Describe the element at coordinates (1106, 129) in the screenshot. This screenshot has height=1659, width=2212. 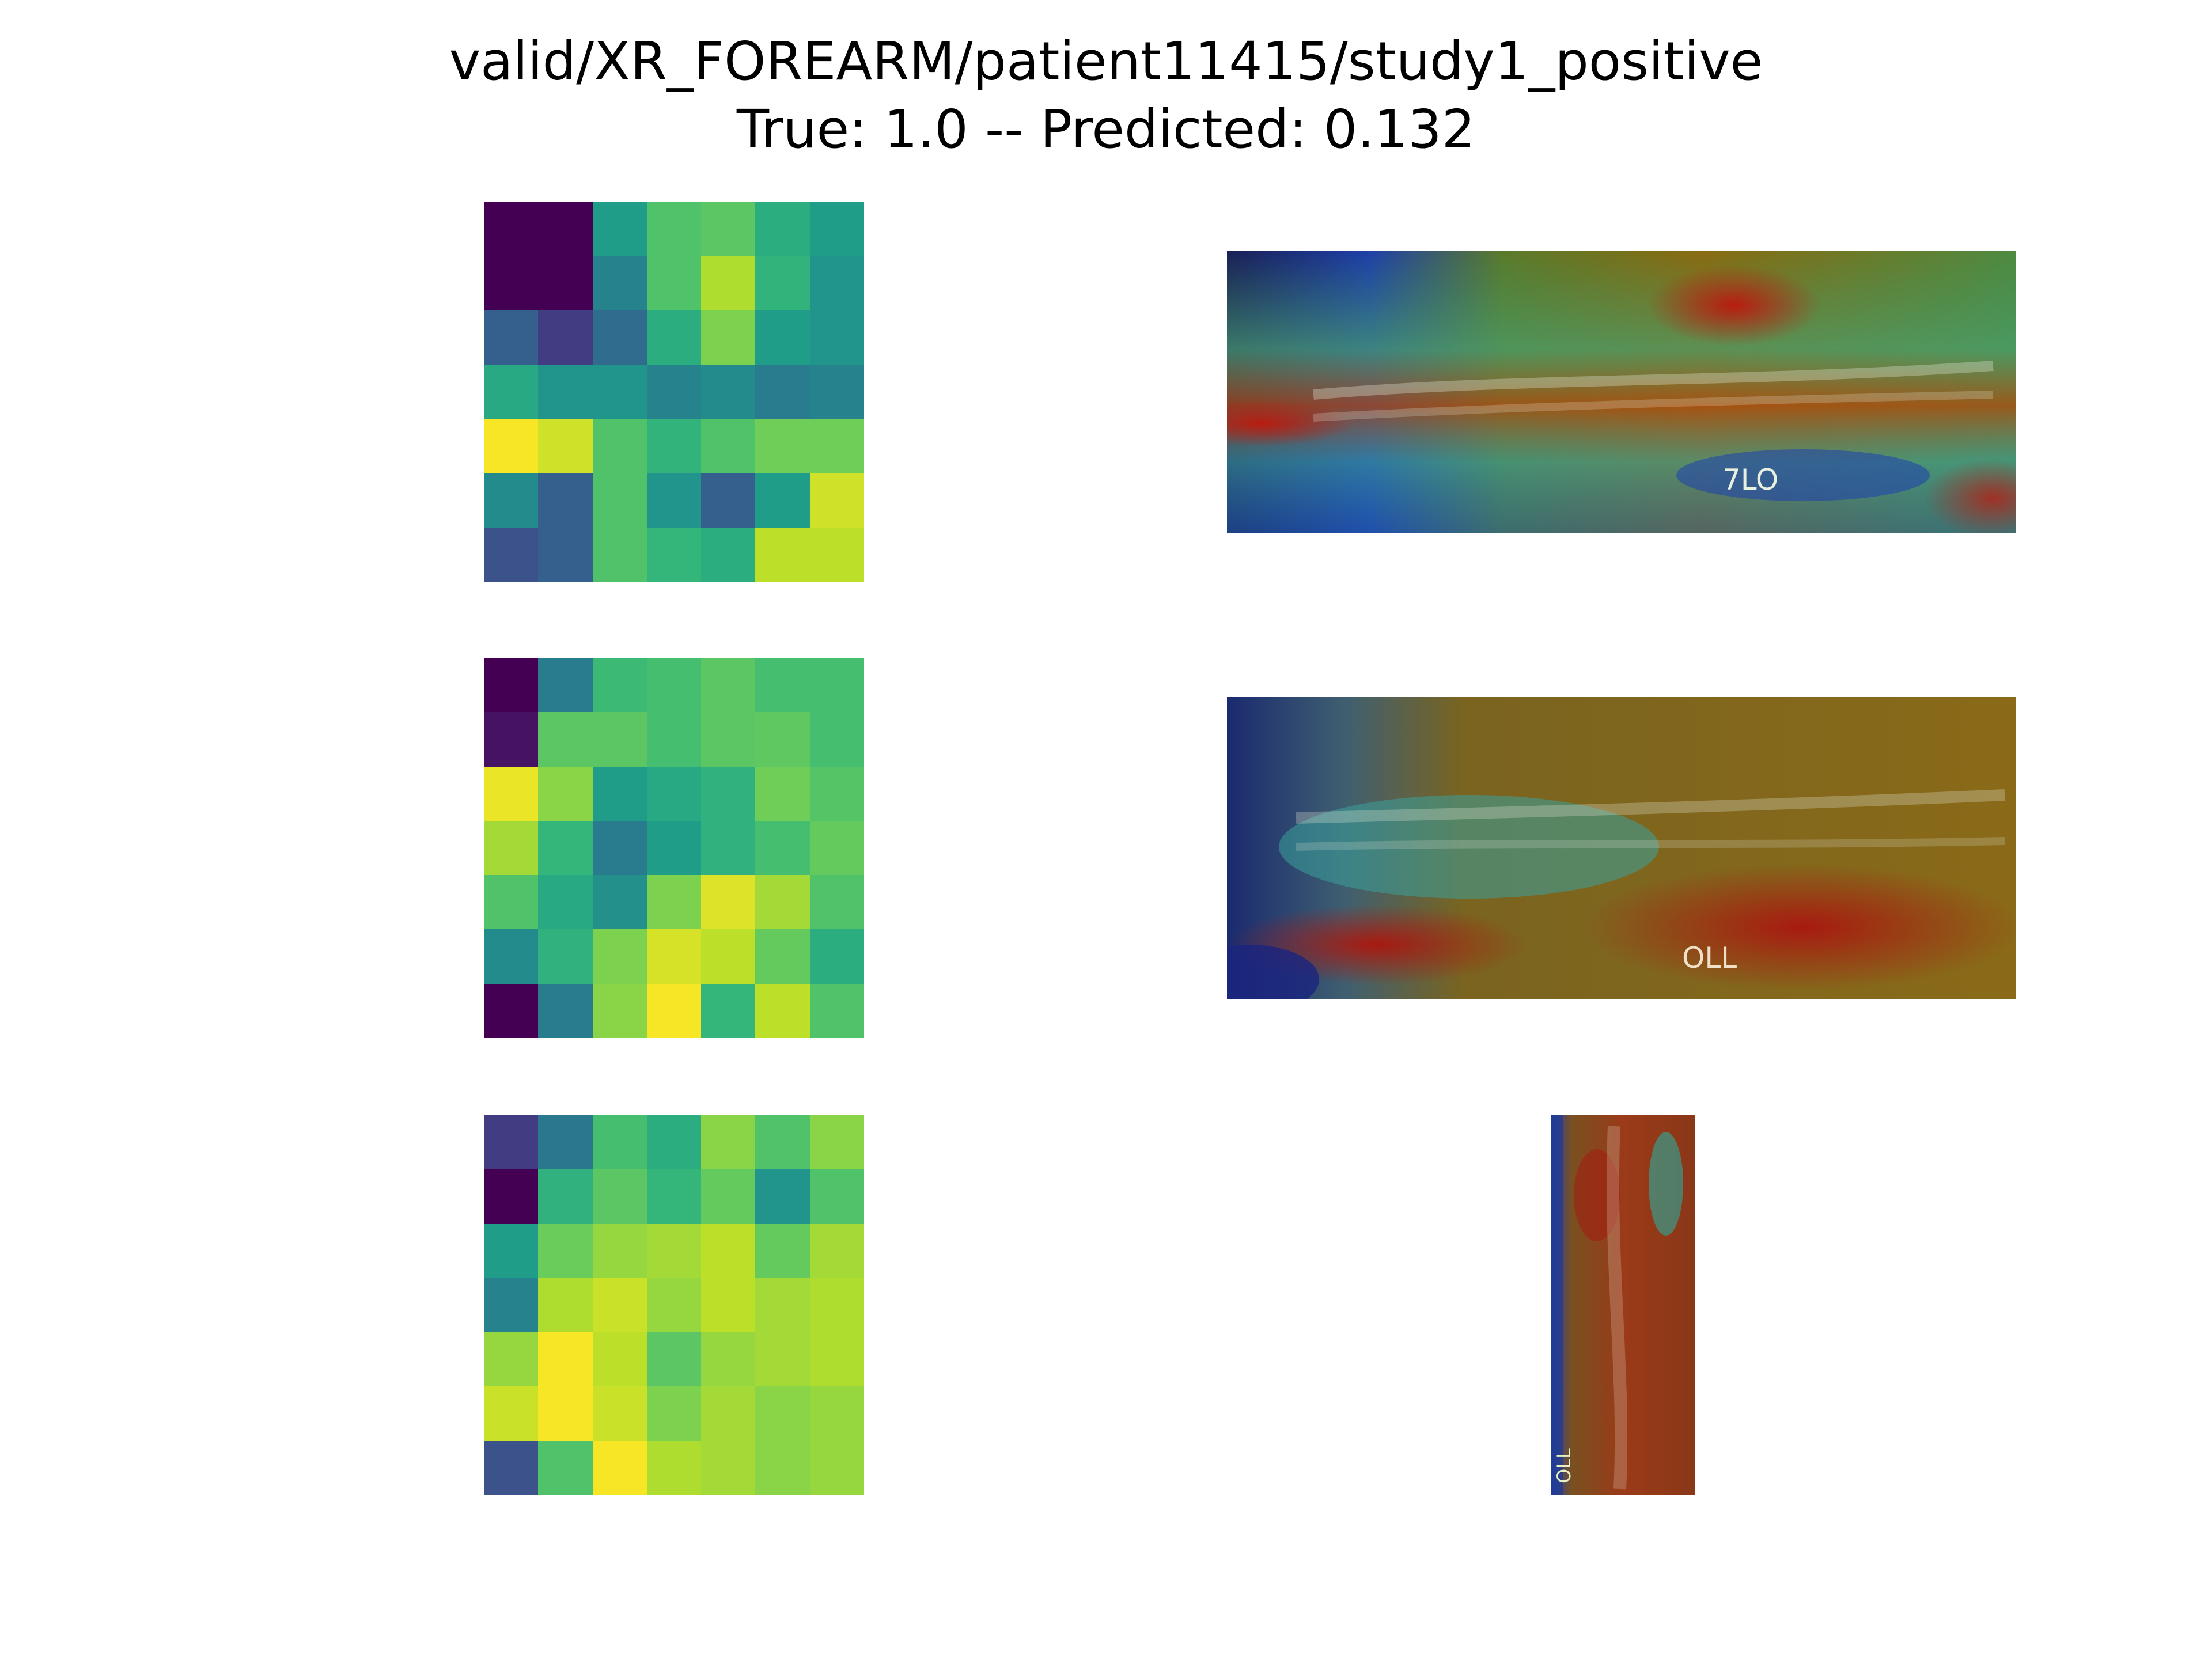
I see `title-line-prediction: True: 1.0 -- Predicted: 0.132` at that location.